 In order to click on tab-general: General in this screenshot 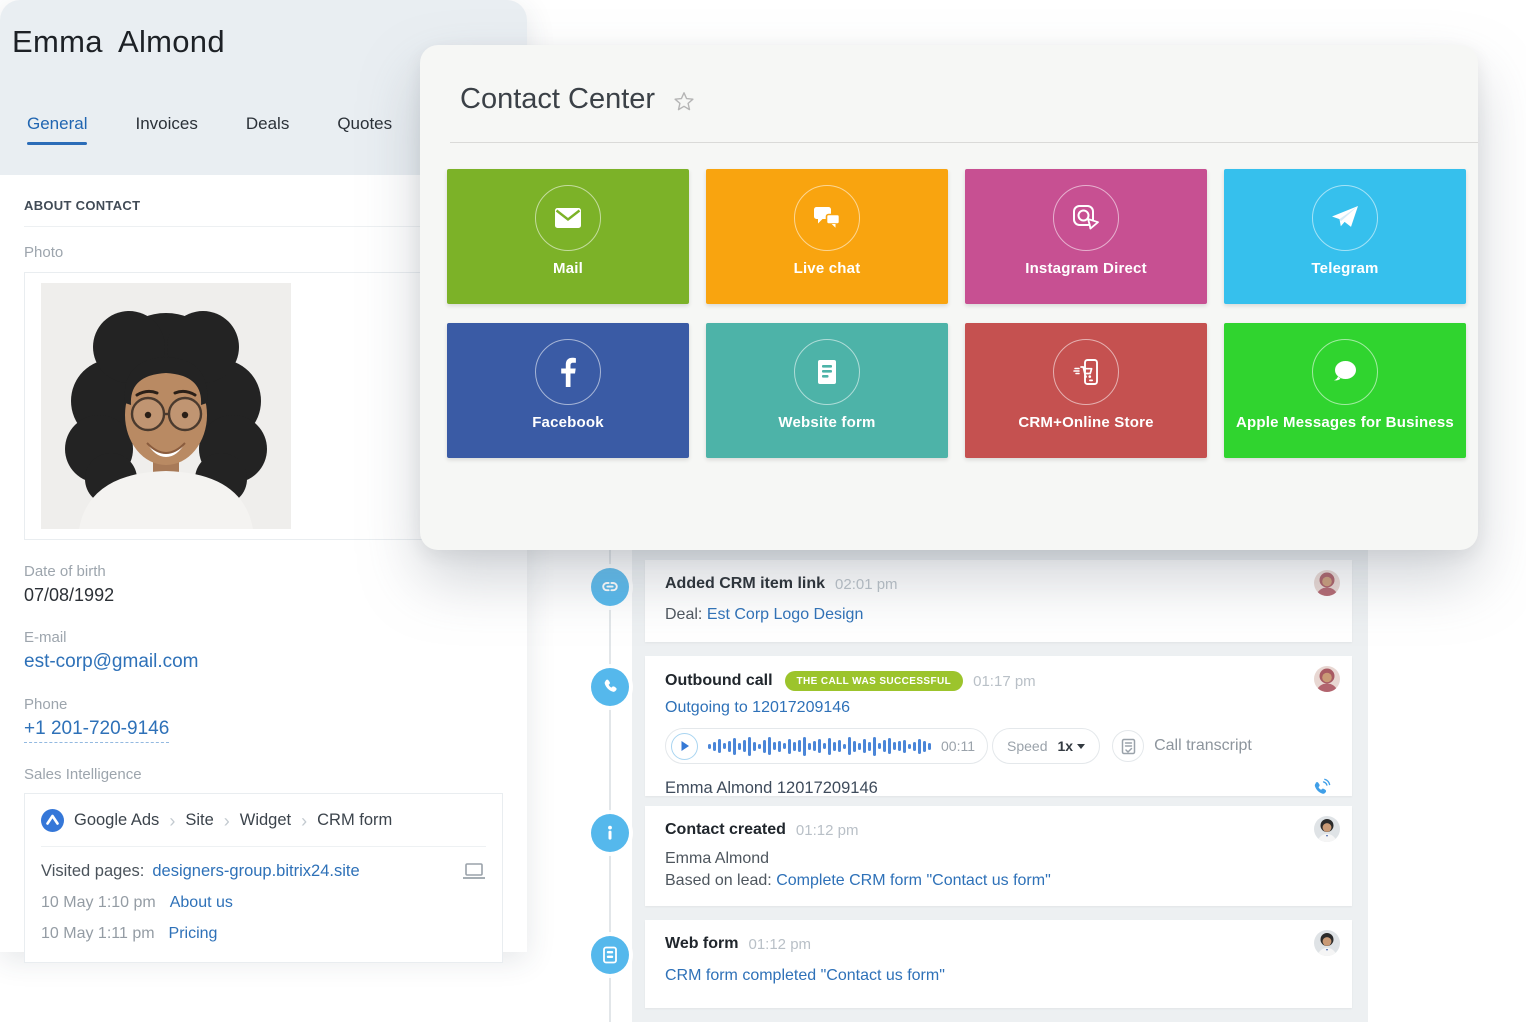, I will do `click(57, 129)`.